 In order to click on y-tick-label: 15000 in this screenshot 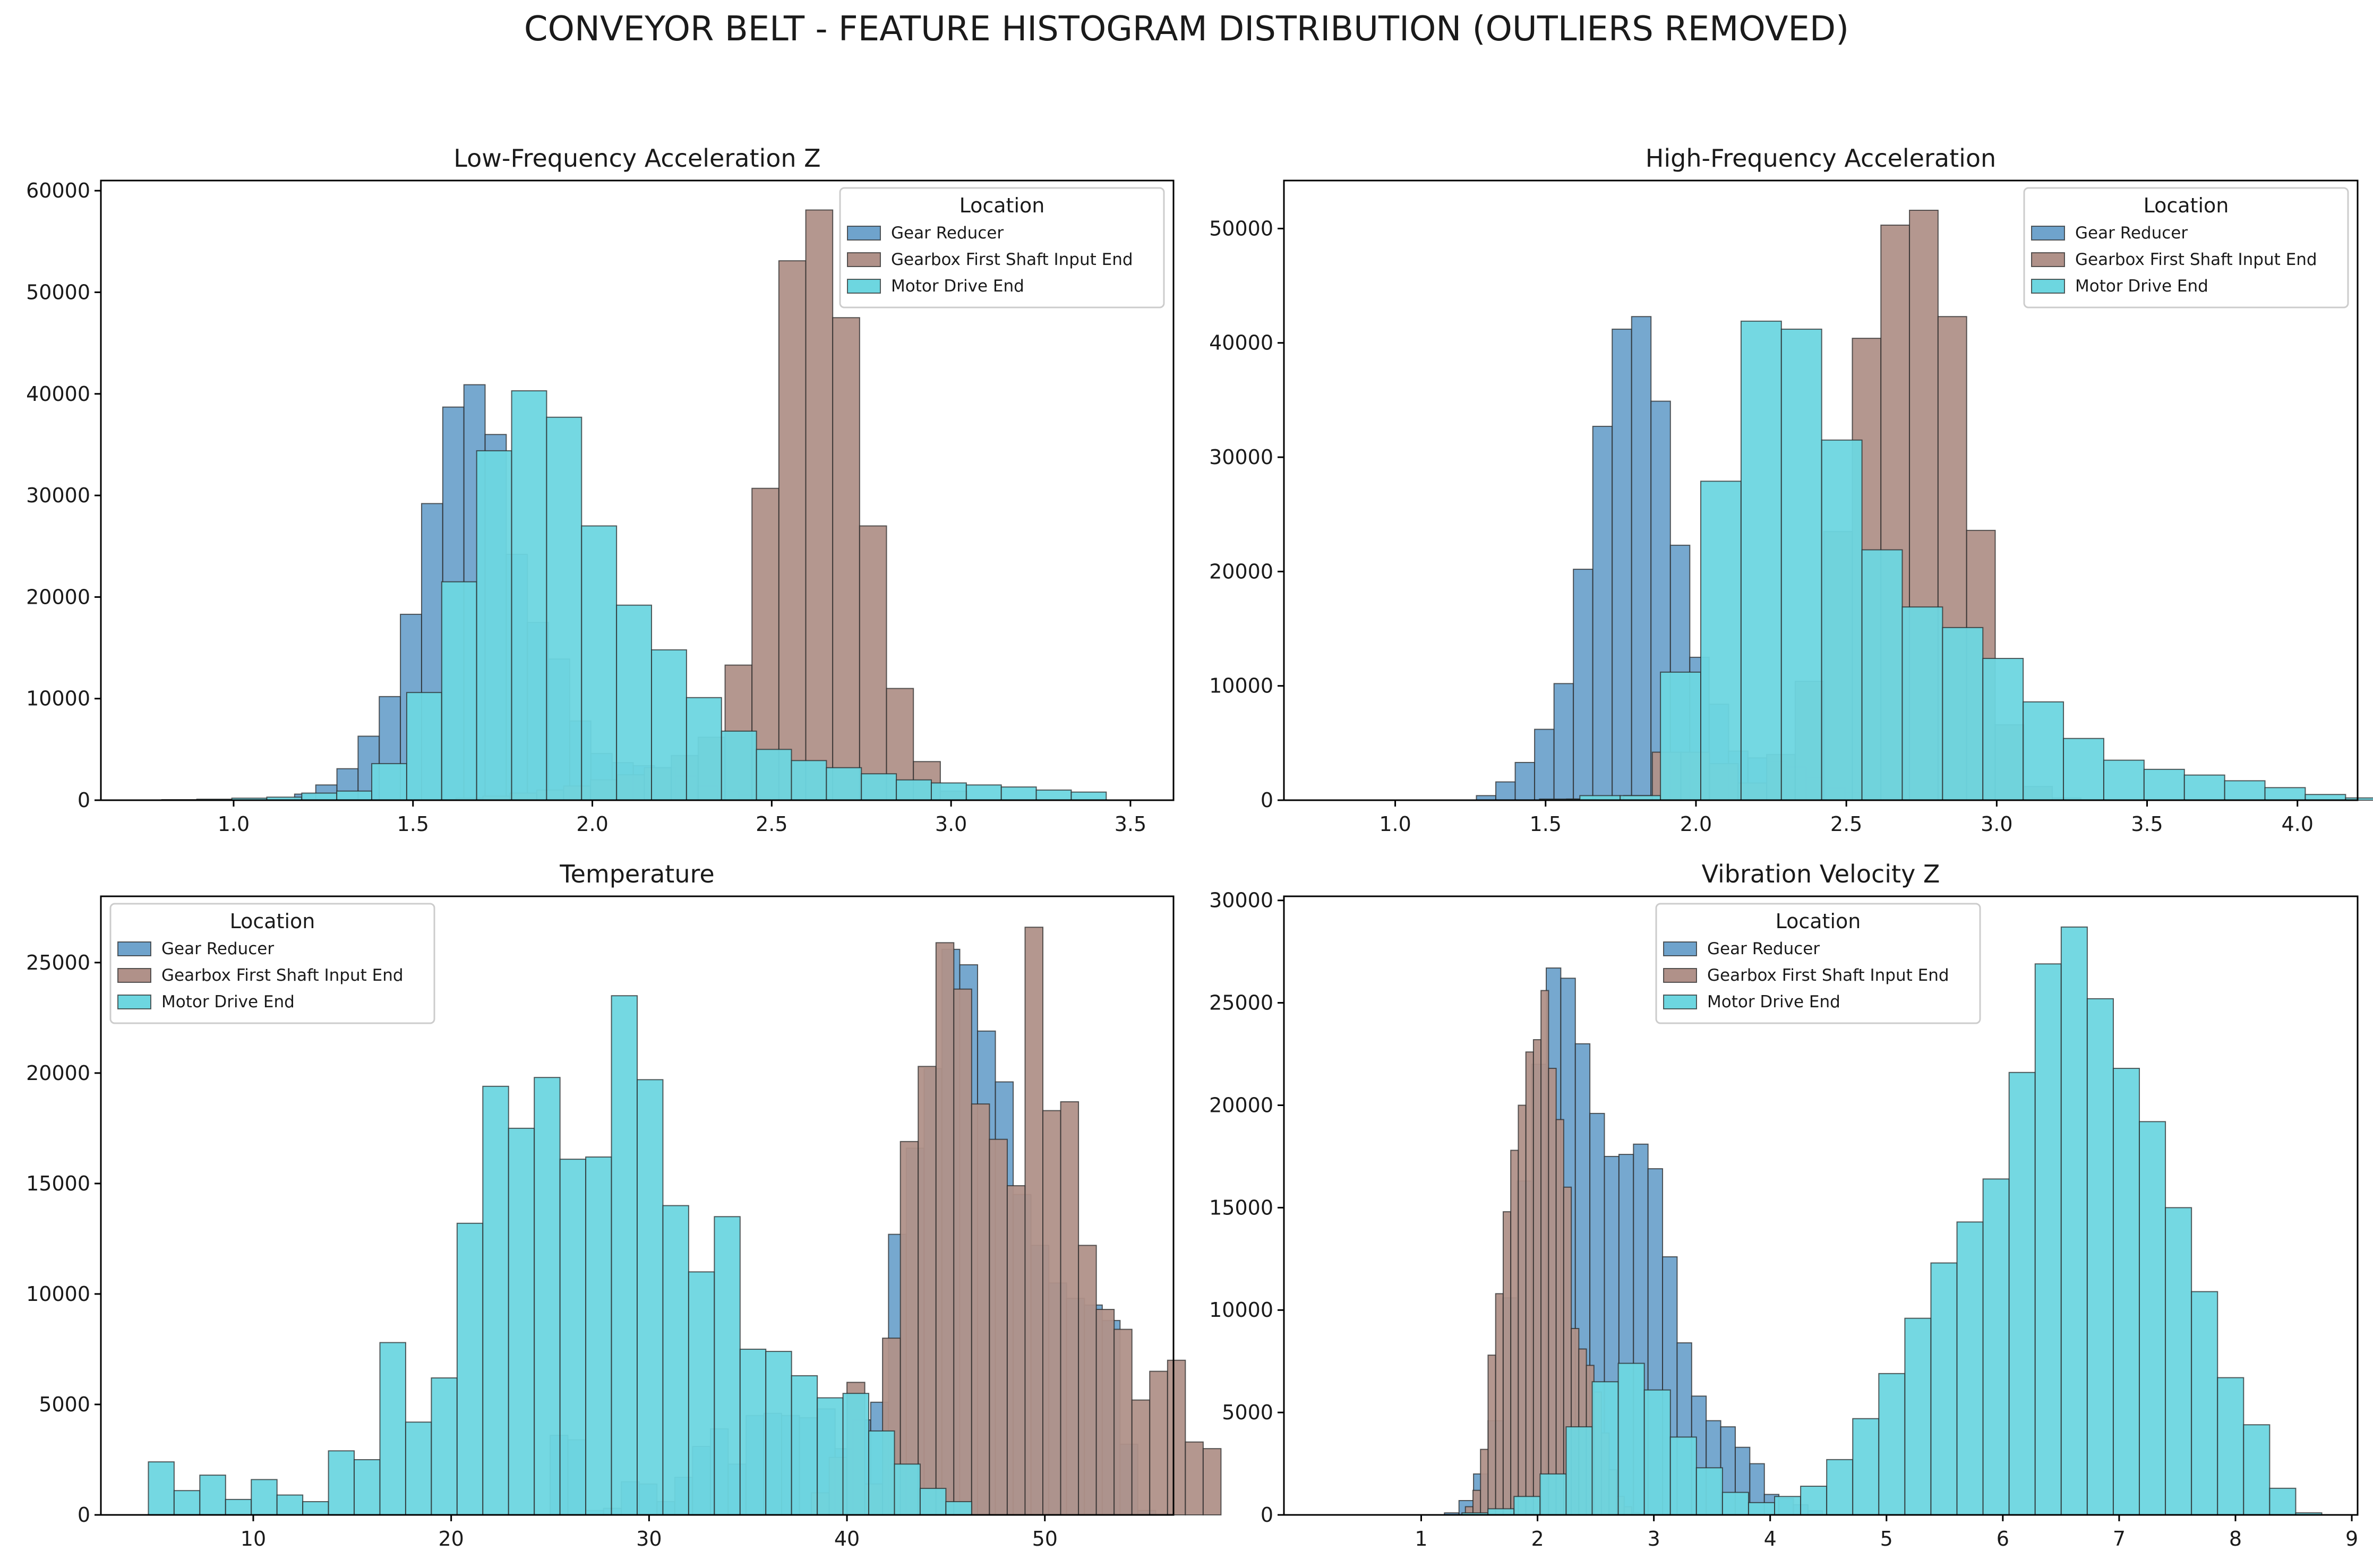, I will do `click(1241, 1207)`.